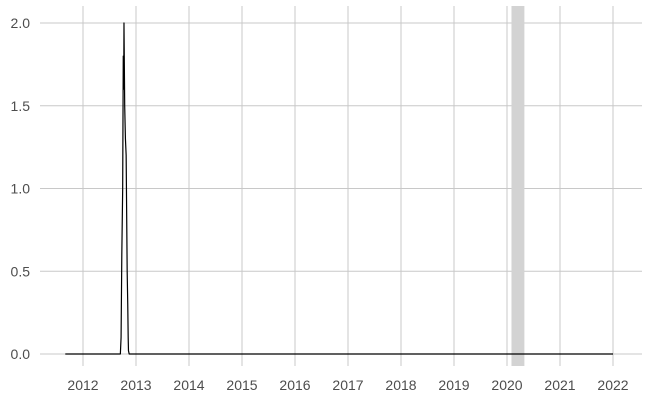 This screenshot has width=650, height=400. Describe the element at coordinates (21, 354) in the screenshot. I see `y-tick-label-0.0: 0.0` at that location.